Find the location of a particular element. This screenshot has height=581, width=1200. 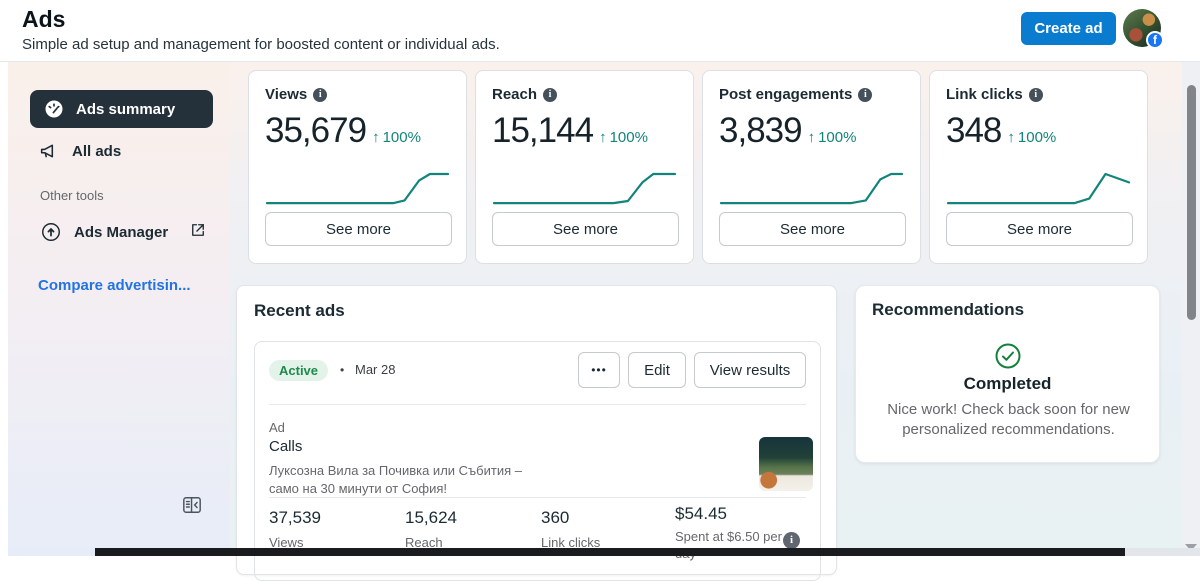

window-bottom-edge-right is located at coordinates (1162, 552).